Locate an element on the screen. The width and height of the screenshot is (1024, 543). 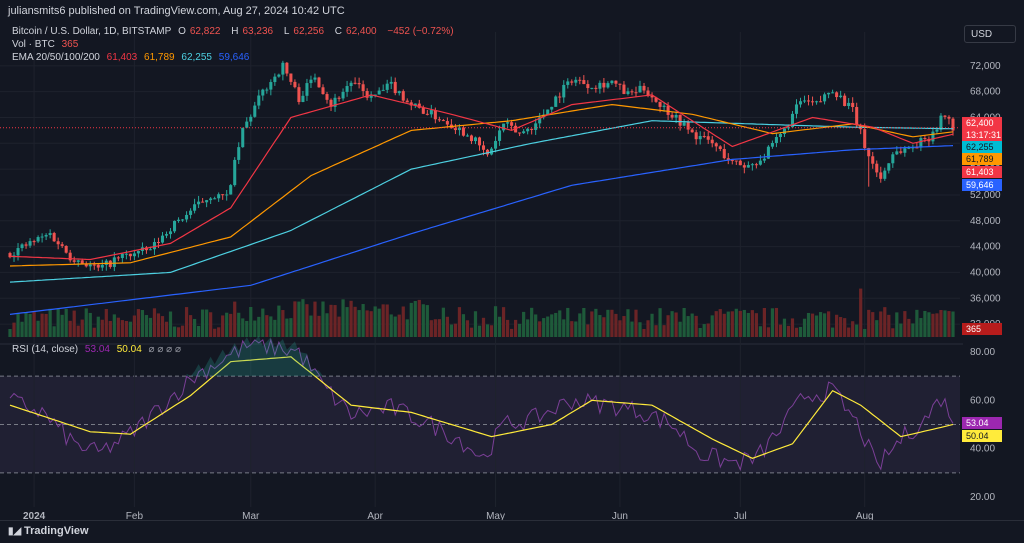
countdown-tag: 13:17:31 is located at coordinates (982, 135).